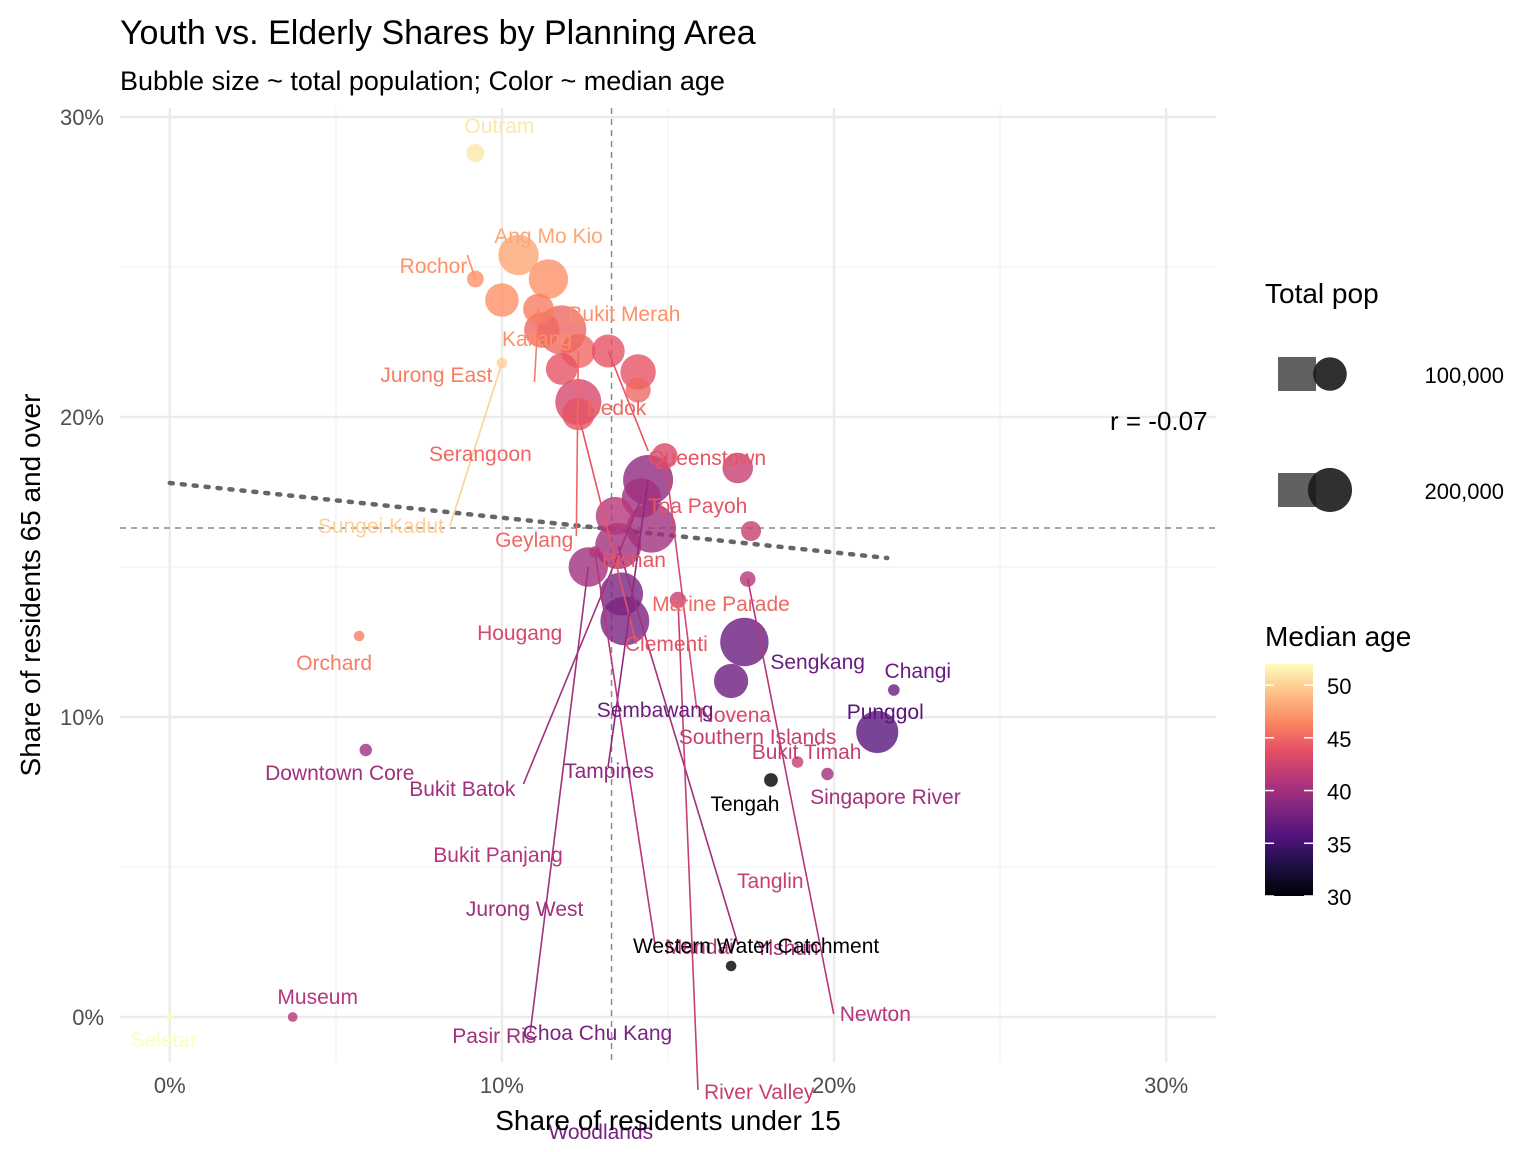 Image resolution: width=1536 pixels, height=1152 pixels. Describe the element at coordinates (617, 408) in the screenshot. I see `point-label: Bedok` at that location.